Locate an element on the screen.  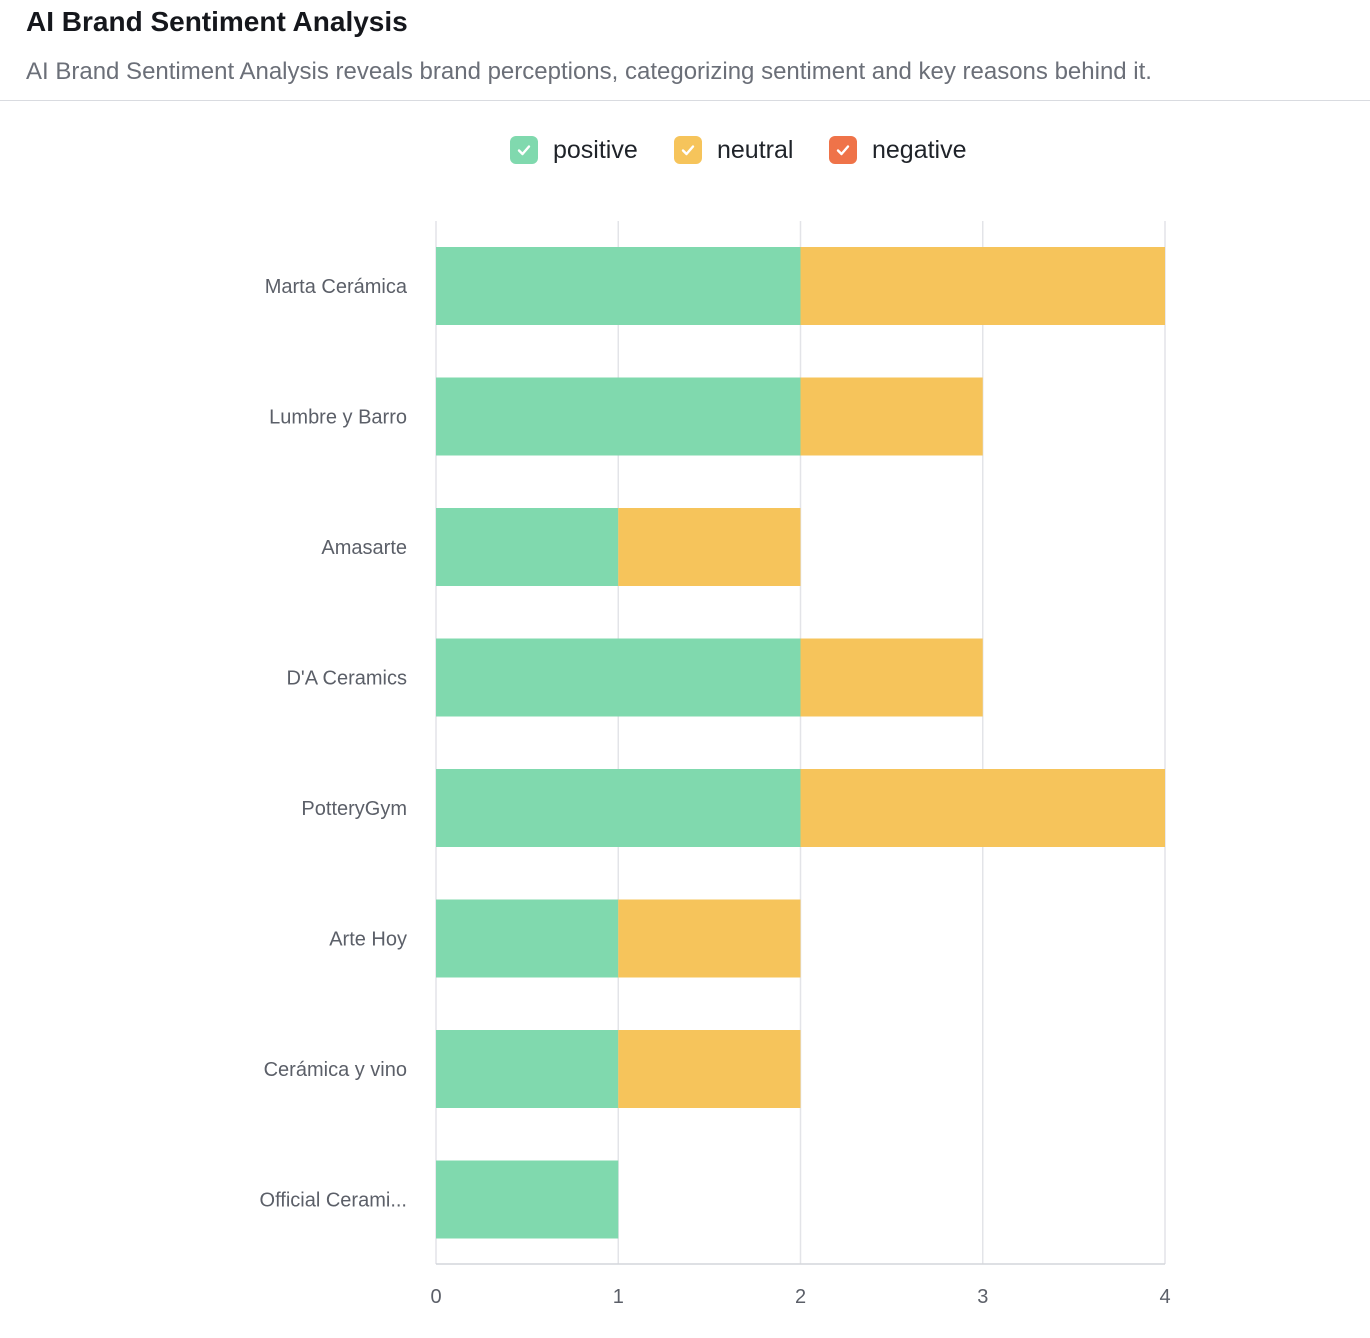
x-tick-label: 1 is located at coordinates (618, 1297).